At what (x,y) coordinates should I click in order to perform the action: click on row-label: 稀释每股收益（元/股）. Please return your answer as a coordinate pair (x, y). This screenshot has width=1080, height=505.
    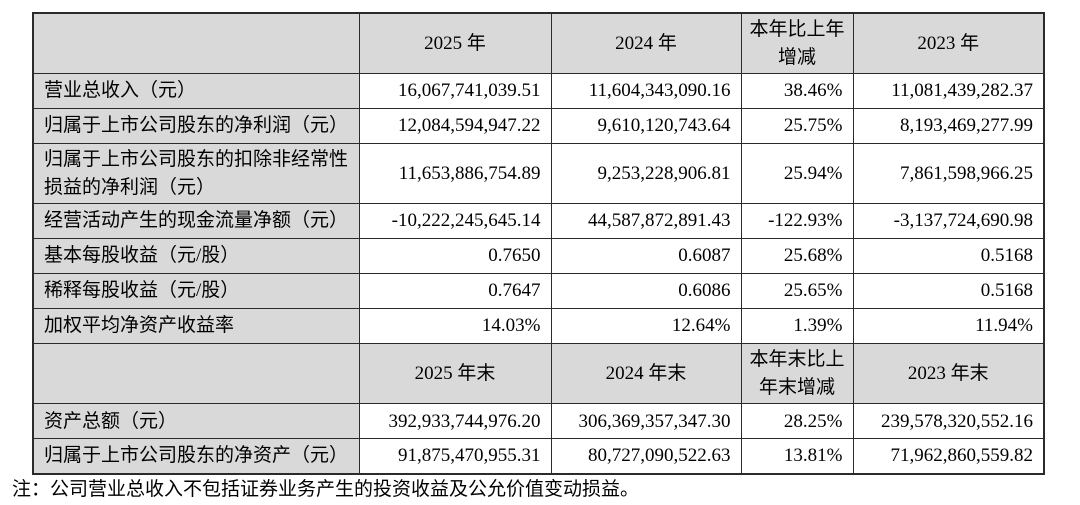
    Looking at the image, I should click on (196, 291).